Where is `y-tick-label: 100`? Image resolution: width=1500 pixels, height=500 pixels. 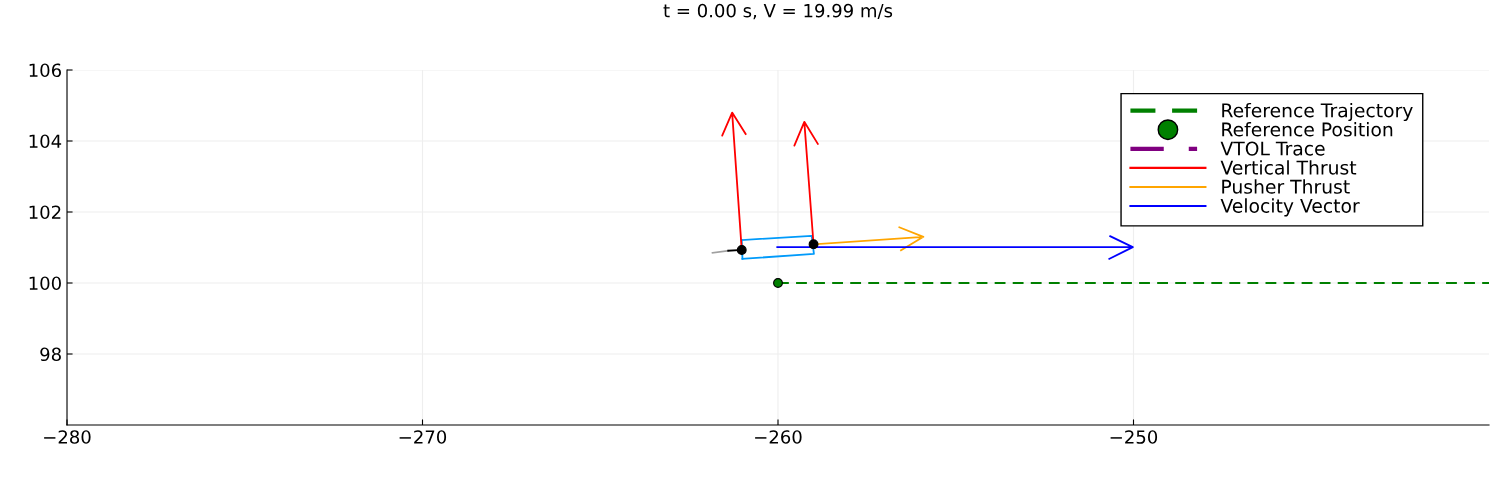 y-tick-label: 100 is located at coordinates (45, 283).